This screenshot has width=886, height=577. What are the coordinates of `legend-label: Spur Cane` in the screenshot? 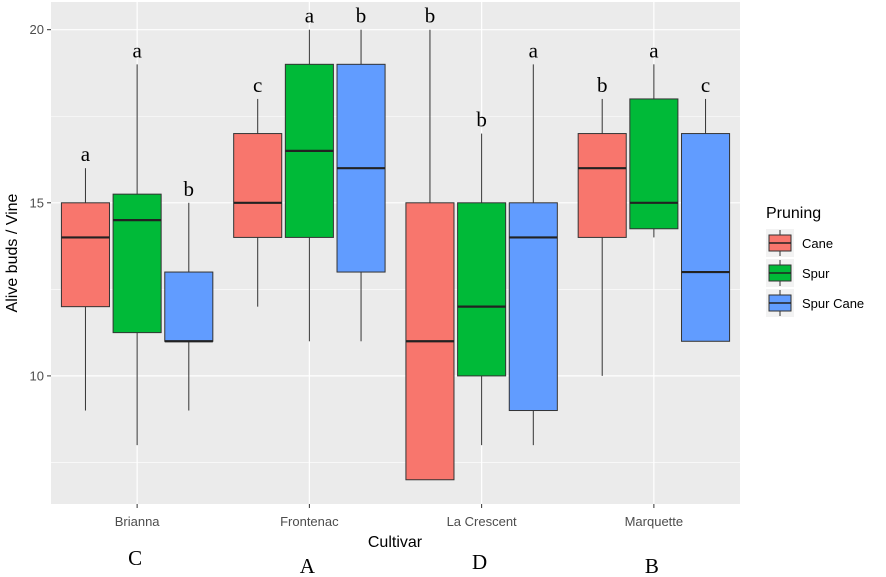 It's located at (833, 303).